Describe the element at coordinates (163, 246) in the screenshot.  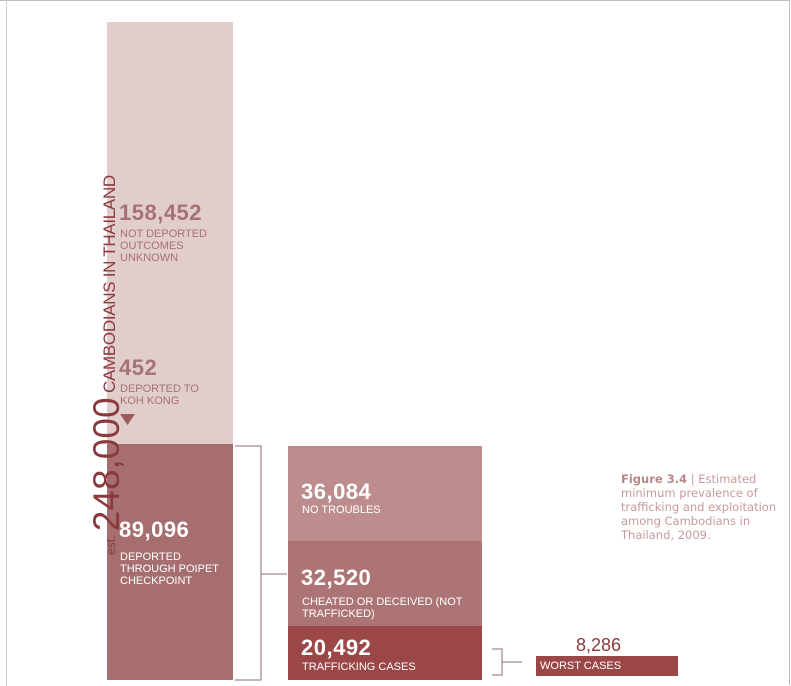
I see `not-deported-label: NOT DEPORTED OUTCOMES UNKNOWN` at that location.